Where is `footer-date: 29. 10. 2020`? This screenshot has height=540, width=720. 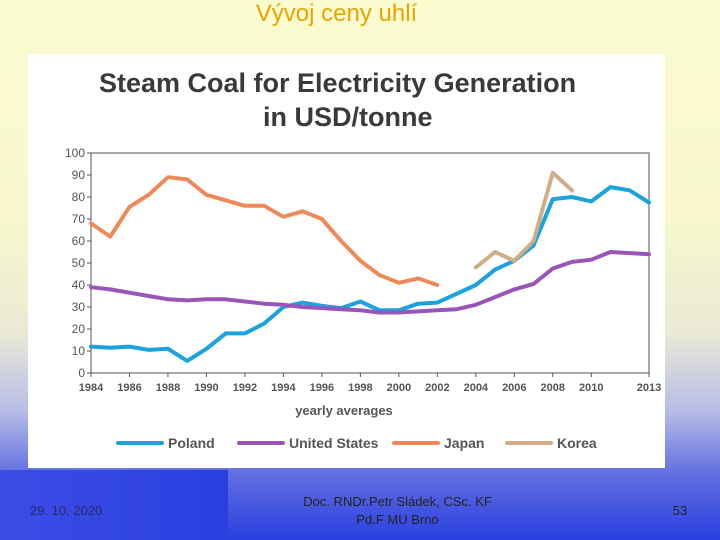 footer-date: 29. 10. 2020 is located at coordinates (66, 510).